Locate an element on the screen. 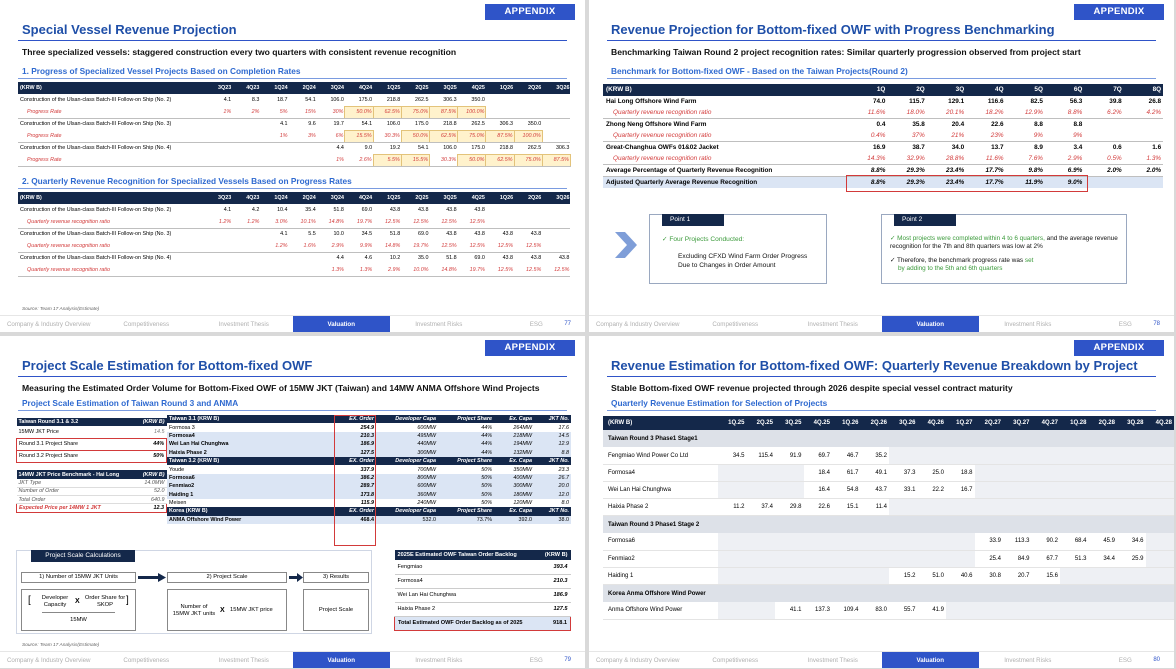  table-cell: 8.0 is located at coordinates (565, 503).